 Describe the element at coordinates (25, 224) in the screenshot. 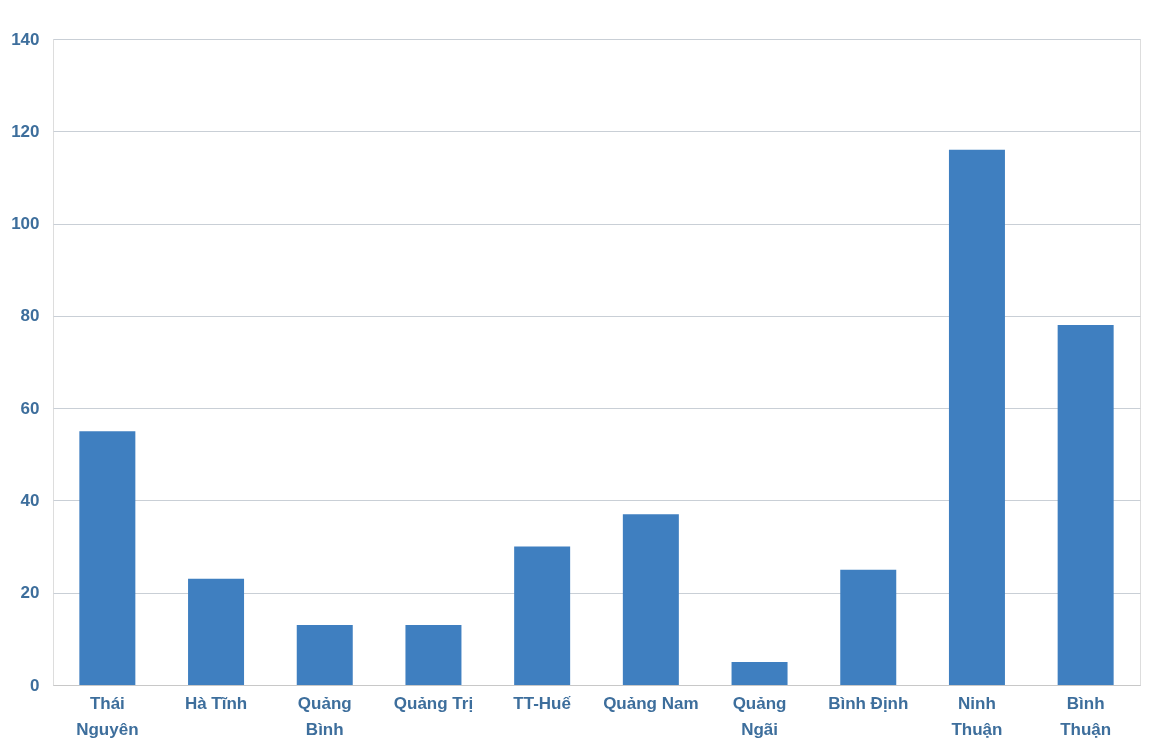

I see `y-tick-label: 100` at that location.